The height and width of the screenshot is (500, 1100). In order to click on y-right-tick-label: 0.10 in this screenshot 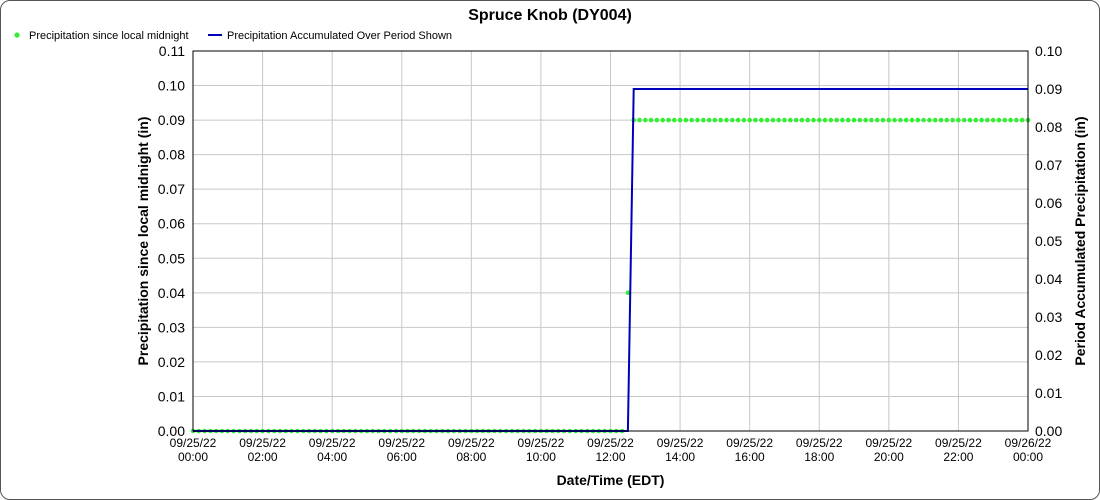, I will do `click(1048, 51)`.